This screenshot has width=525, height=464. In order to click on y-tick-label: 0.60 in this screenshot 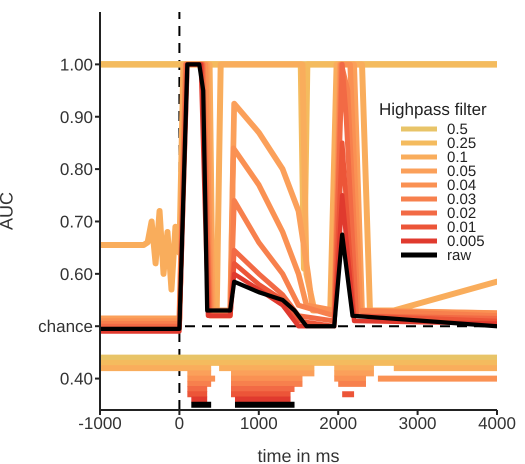, I will do `click(76, 274)`.